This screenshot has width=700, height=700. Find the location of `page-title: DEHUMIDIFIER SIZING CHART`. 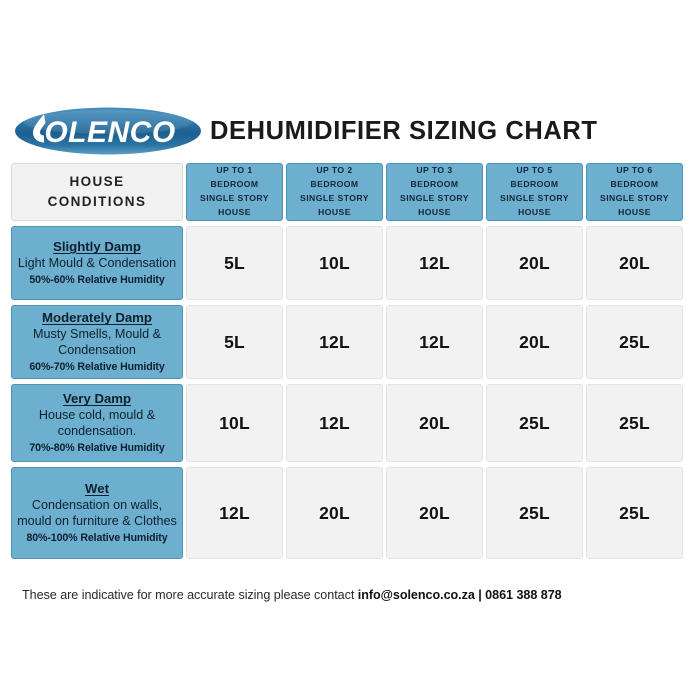

page-title: DEHUMIDIFIER SIZING CHART is located at coordinates (404, 130).